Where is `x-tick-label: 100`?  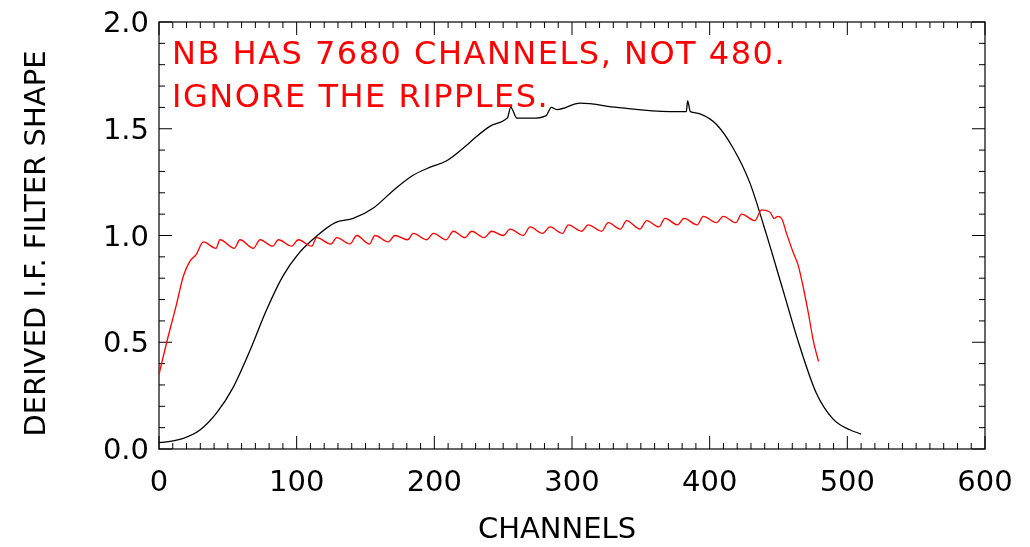 x-tick-label: 100 is located at coordinates (296, 481).